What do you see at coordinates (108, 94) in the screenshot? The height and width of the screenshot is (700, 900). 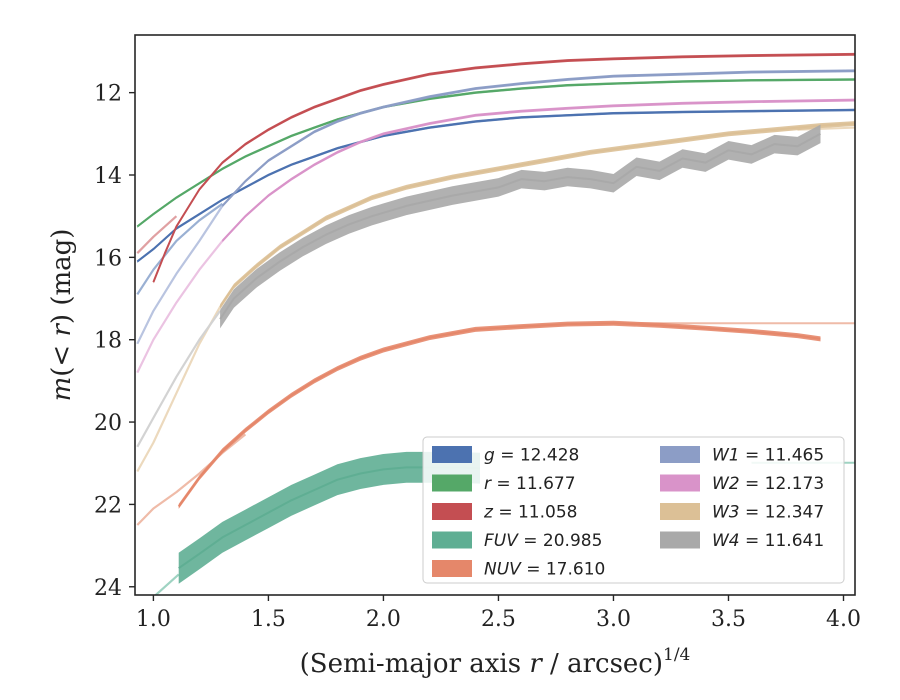 I see `y-tick-label: 12` at bounding box center [108, 94].